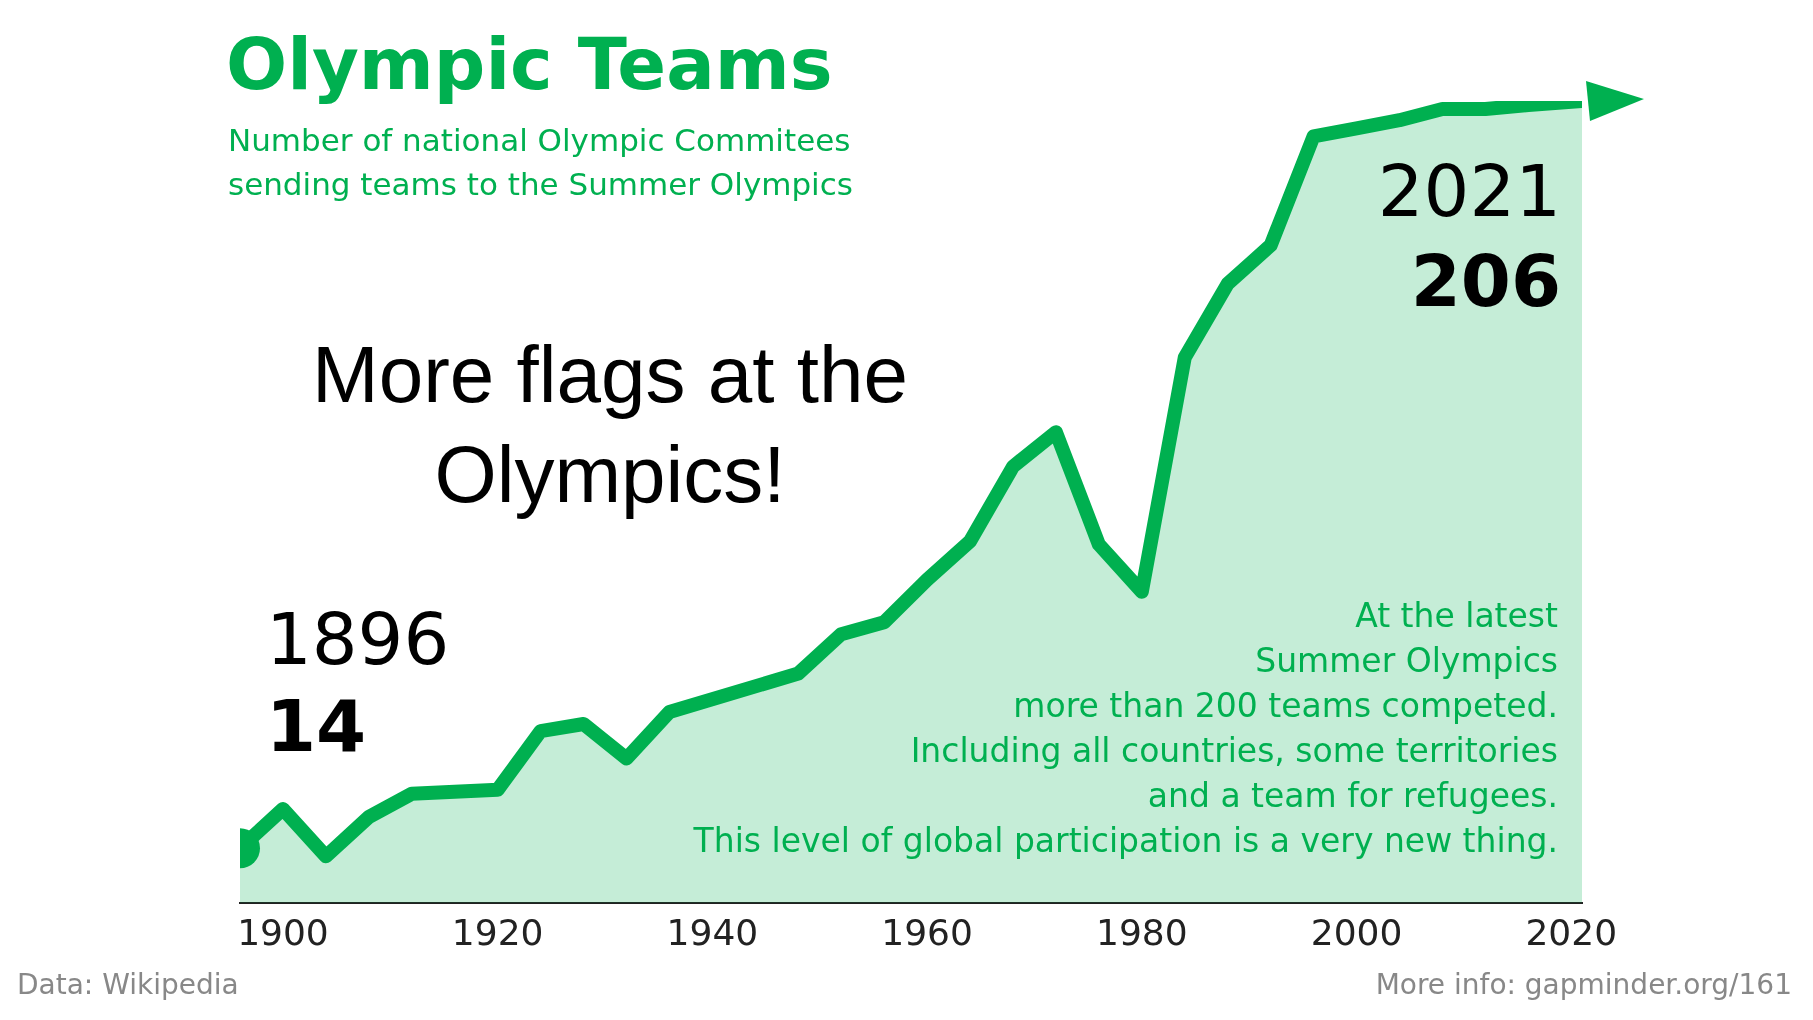  Describe the element at coordinates (927, 932) in the screenshot. I see `x-tick-label: 1960` at that location.